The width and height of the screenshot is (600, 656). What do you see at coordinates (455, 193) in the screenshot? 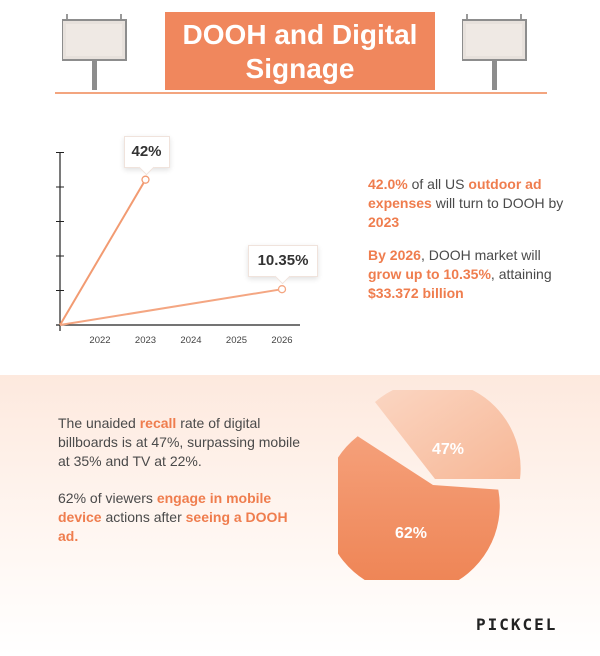
I see `fact-1-c: outdoor ad expenses` at bounding box center [455, 193].